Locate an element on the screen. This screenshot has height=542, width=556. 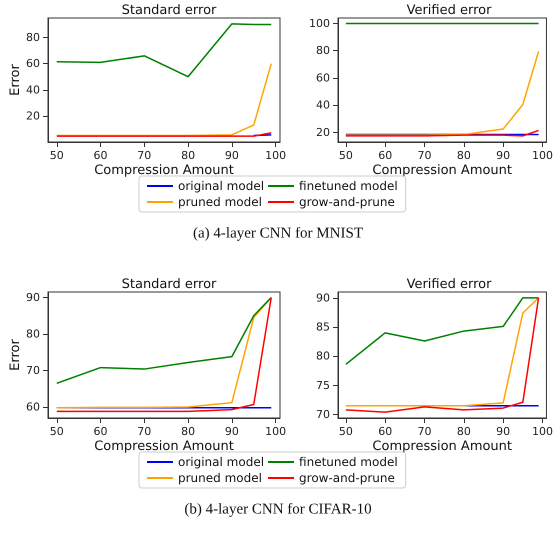
y-tick-label: 85 is located at coordinates (323, 327).